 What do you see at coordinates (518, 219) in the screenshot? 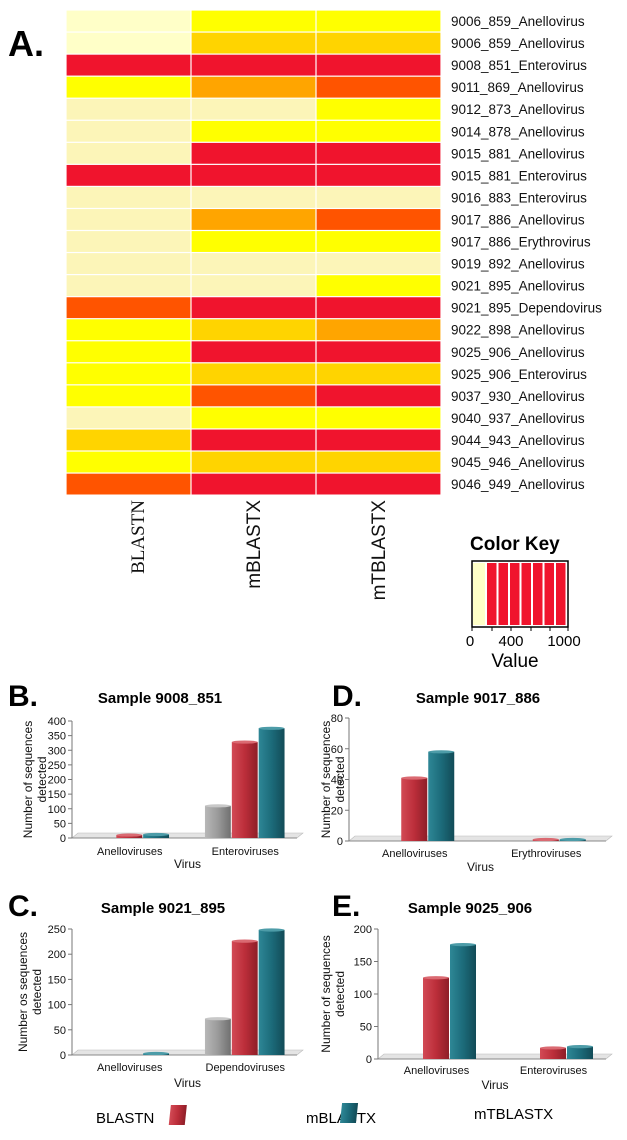
I see `heatmap-row-label: 9017_886_Anellovirus` at bounding box center [518, 219].